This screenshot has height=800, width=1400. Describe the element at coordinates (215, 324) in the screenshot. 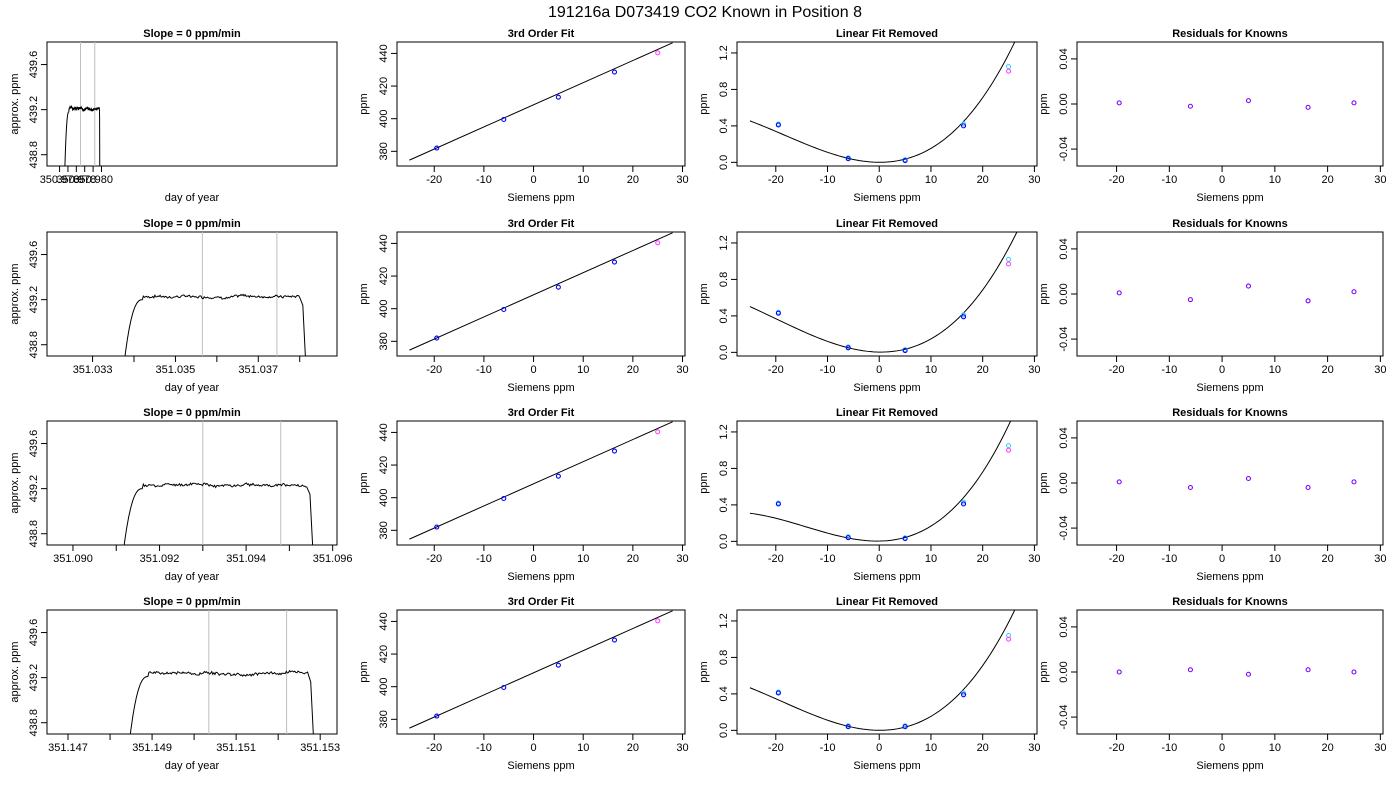

I see `concentration-trace` at that location.